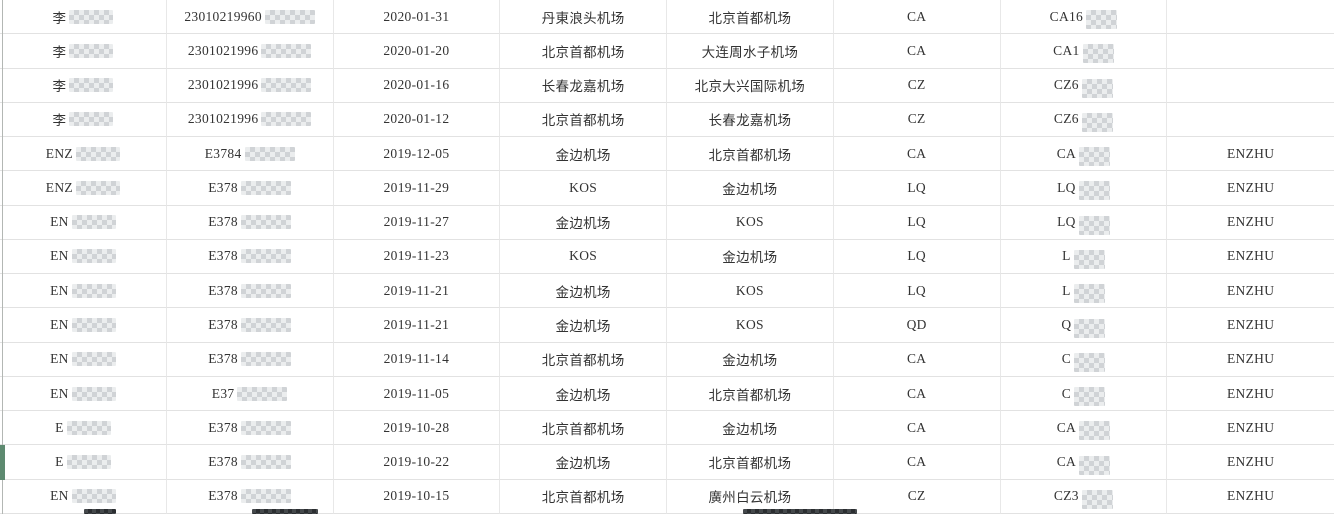 The width and height of the screenshot is (1334, 514). What do you see at coordinates (417, 17) in the screenshot?
I see `cell-date: 2020-01-31` at bounding box center [417, 17].